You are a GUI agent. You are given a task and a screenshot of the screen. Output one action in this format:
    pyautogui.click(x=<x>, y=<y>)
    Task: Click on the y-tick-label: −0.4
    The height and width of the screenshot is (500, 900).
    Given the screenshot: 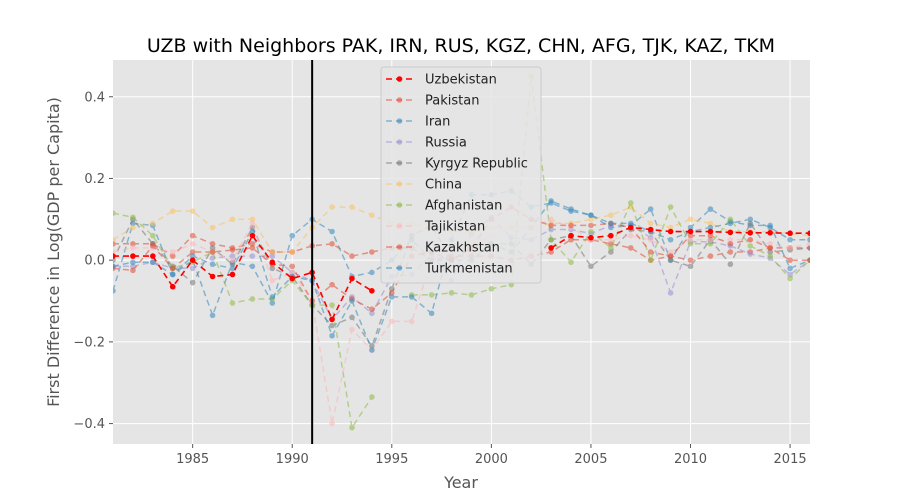 What is the action you would take?
    pyautogui.click(x=89, y=424)
    